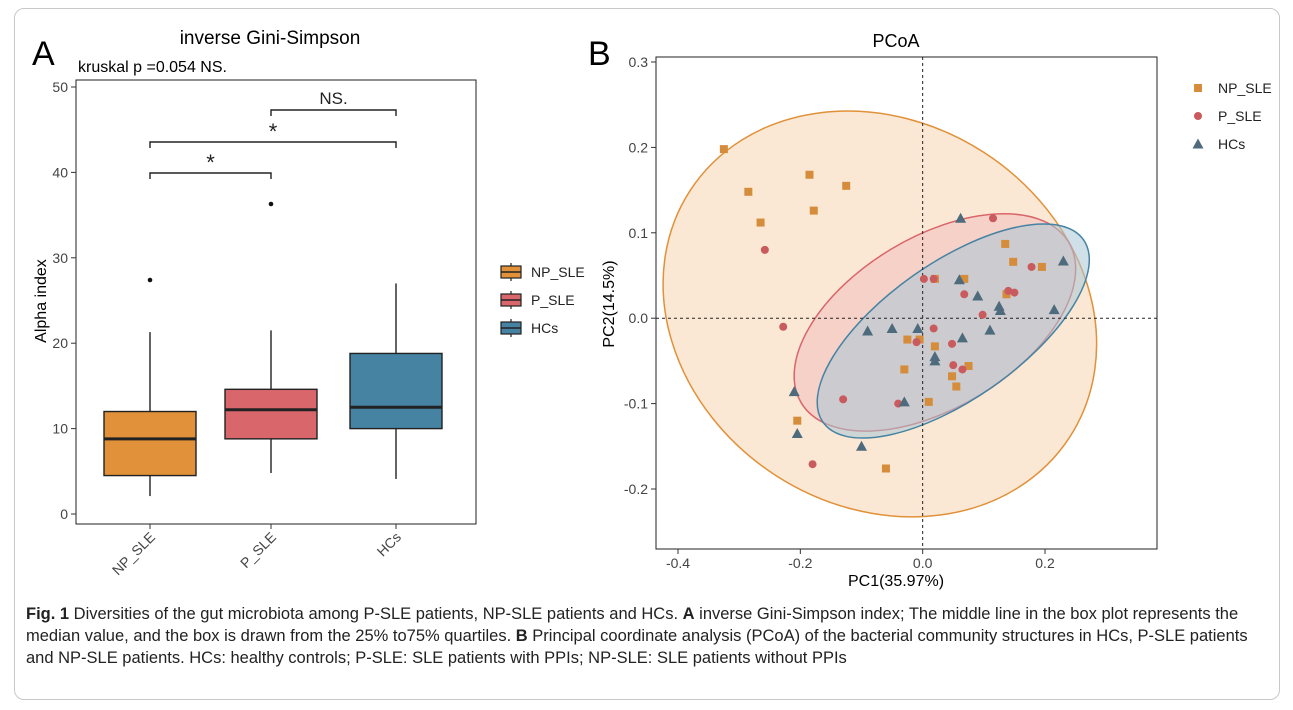 This screenshot has height=710, width=1293. Describe the element at coordinates (43, 54) in the screenshot. I see `panel-a-letter: A` at that location.